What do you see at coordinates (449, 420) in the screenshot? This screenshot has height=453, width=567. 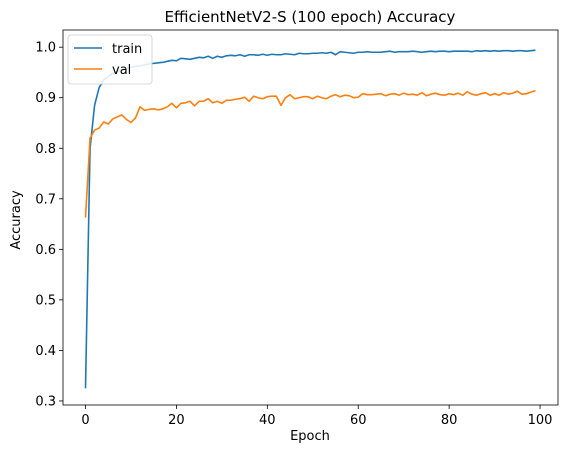 I see `x-tick-label: 80` at bounding box center [449, 420].